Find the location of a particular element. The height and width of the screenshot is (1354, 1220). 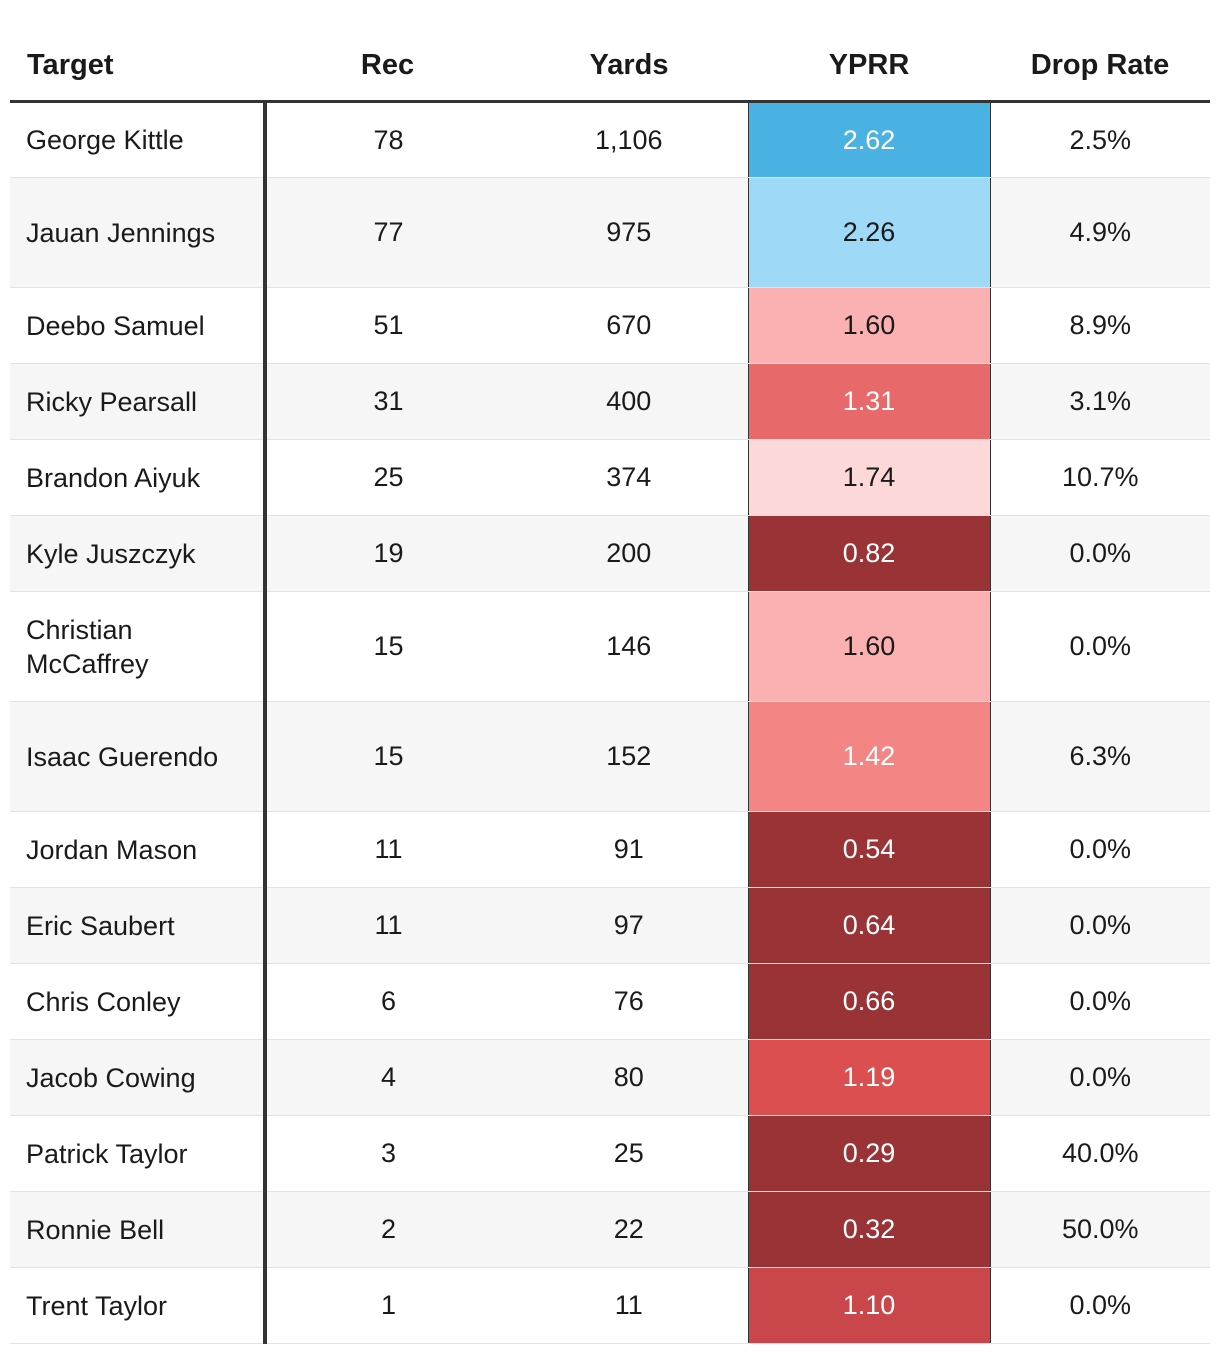

table-row: Ricky Pearsall 31 400 1.31 3.1% is located at coordinates (610, 401).